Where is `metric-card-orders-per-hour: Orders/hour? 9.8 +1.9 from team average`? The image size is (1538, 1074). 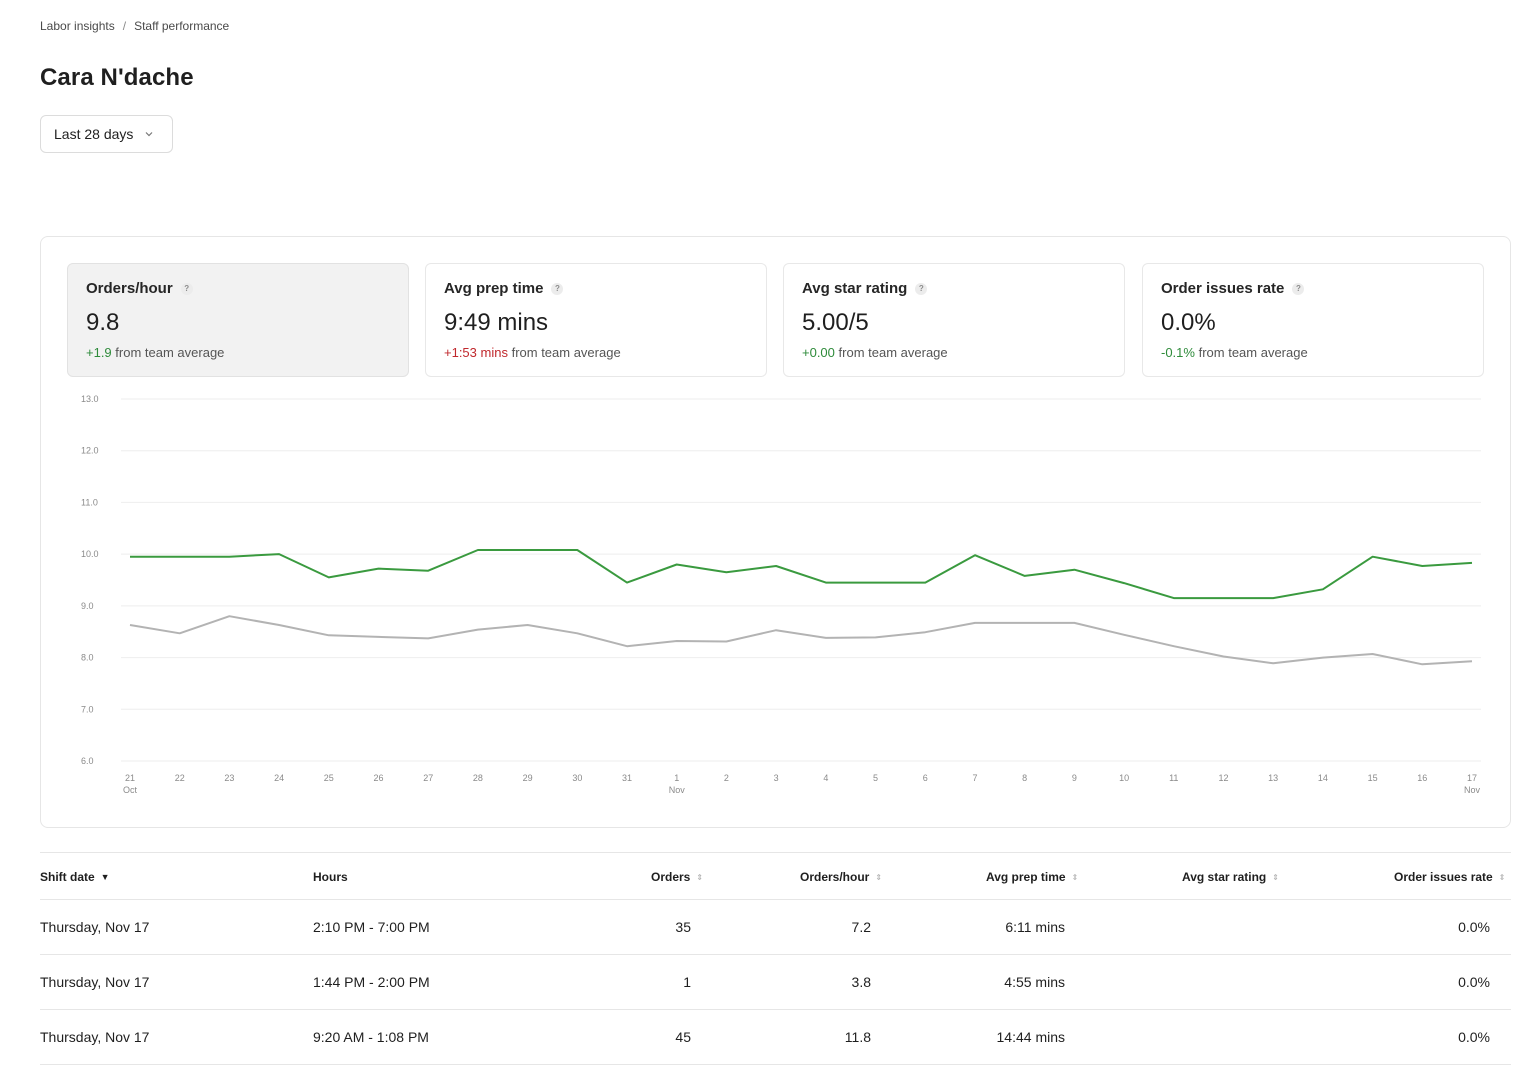
metric-card-orders-per-hour: Orders/hour? 9.8 +1.9 from team average is located at coordinates (238, 320).